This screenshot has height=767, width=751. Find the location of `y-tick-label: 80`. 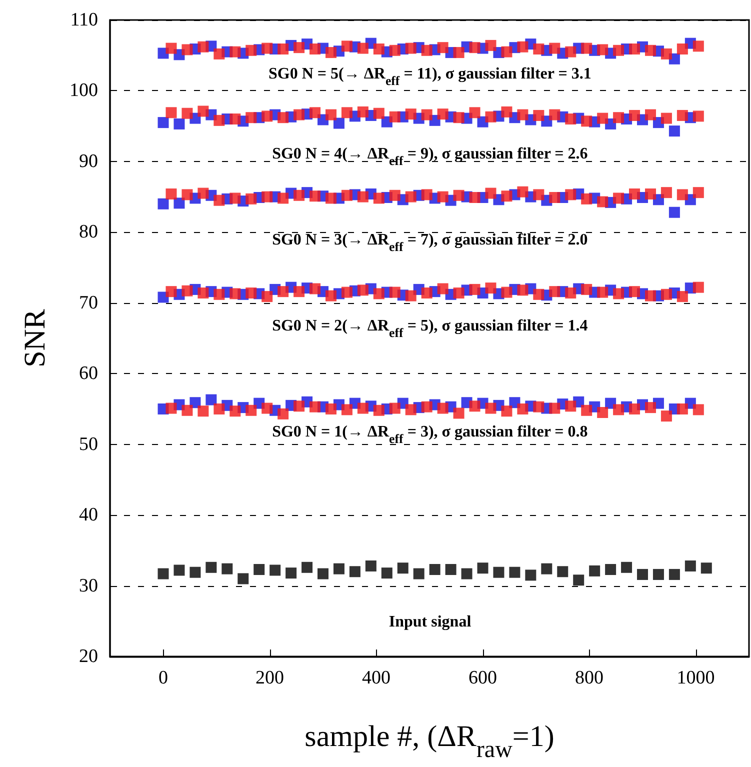

y-tick-label: 80 is located at coordinates (88, 232).